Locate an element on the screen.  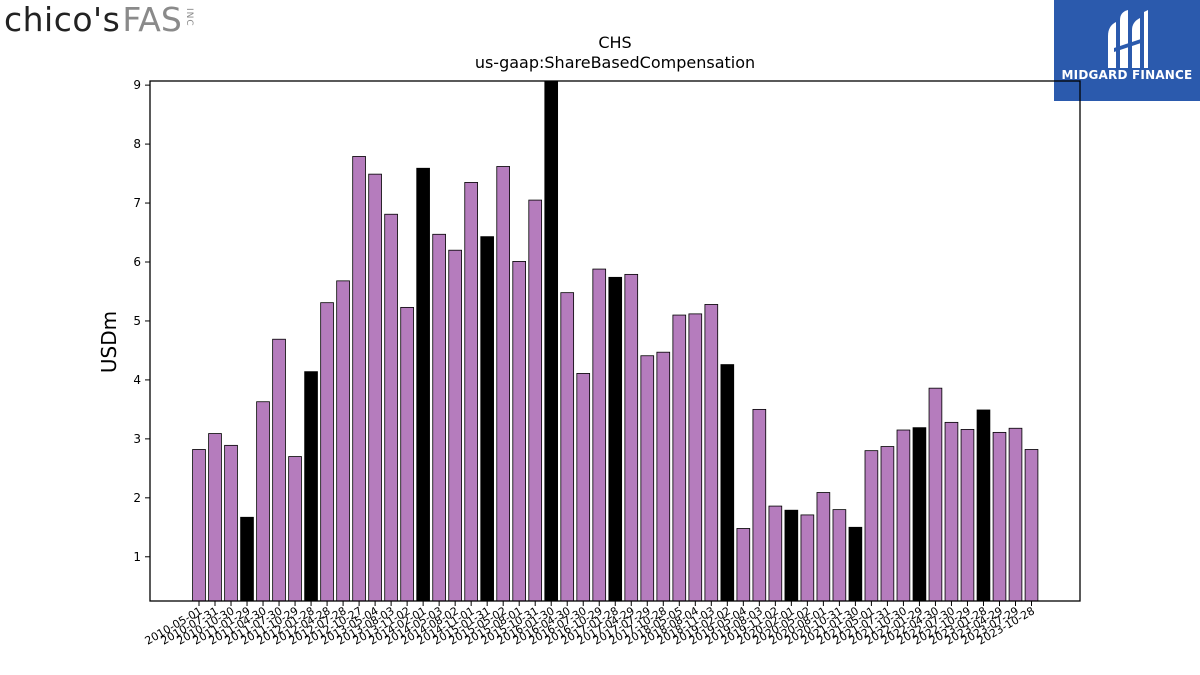
chicos-fas-logo: chico's FAS INC is located at coordinates (99, 20).